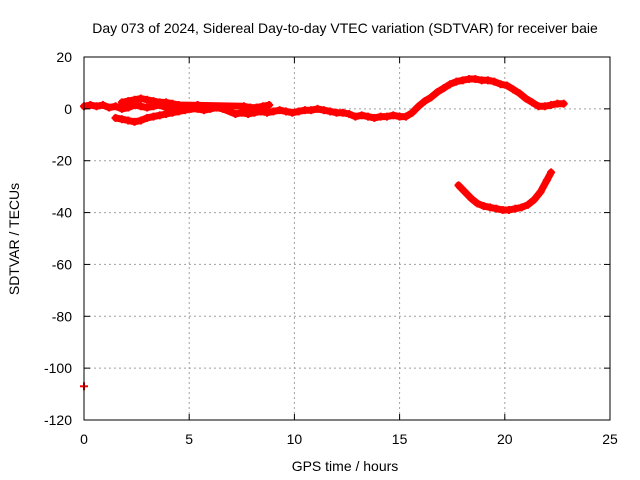 The width and height of the screenshot is (640, 480). What do you see at coordinates (62, 213) in the screenshot?
I see `y-tick-label: -40` at bounding box center [62, 213].